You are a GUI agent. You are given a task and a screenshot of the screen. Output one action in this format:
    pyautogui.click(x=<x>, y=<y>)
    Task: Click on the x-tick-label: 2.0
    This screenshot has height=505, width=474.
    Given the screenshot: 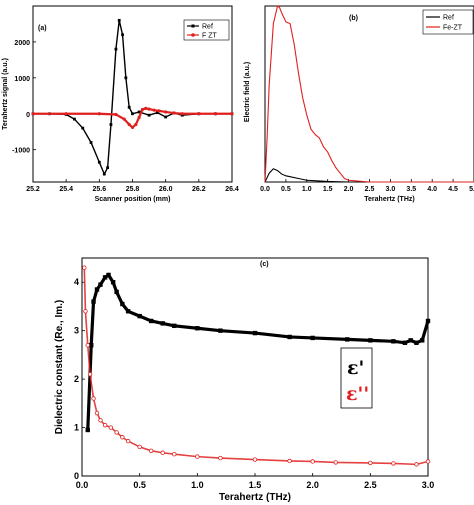 What is the action you would take?
    pyautogui.click(x=312, y=485)
    